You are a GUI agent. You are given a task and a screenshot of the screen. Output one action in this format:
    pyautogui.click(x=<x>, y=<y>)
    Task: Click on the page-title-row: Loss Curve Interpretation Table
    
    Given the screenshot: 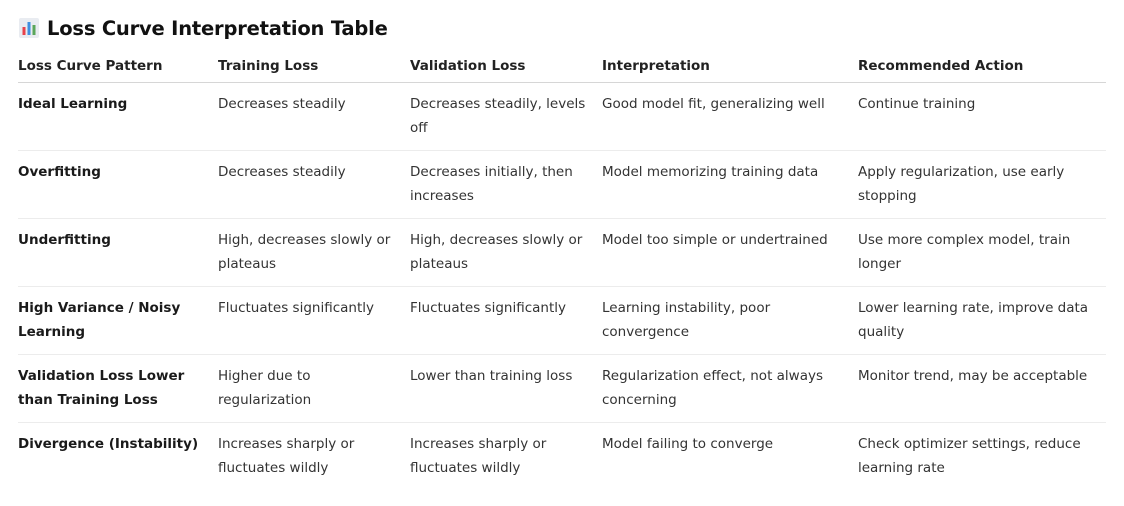 What is the action you would take?
    pyautogui.click(x=203, y=28)
    